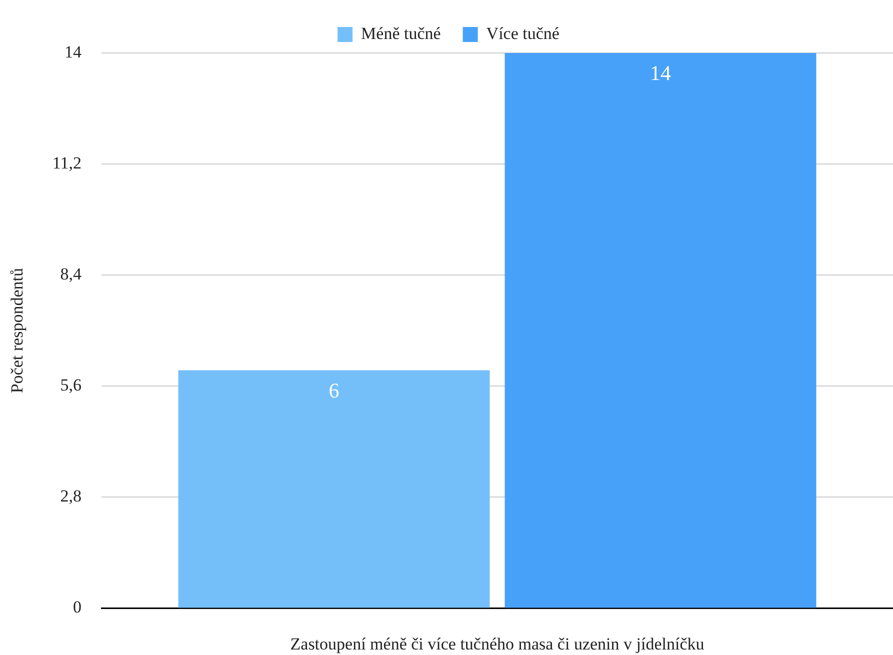  I want to click on legend-label: Méně tučné, so click(401, 33).